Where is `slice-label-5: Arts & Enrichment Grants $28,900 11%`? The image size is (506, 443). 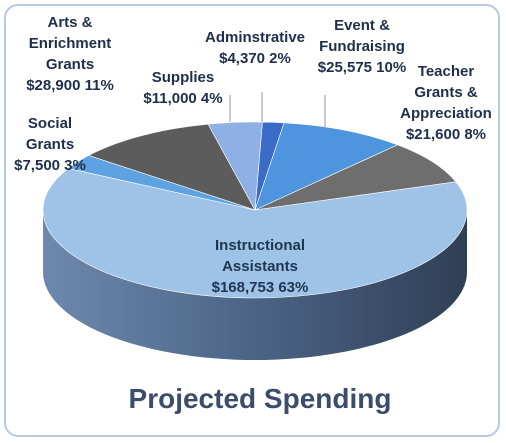 slice-label-5: Arts & Enrichment Grants $28,900 11% is located at coordinates (70, 54).